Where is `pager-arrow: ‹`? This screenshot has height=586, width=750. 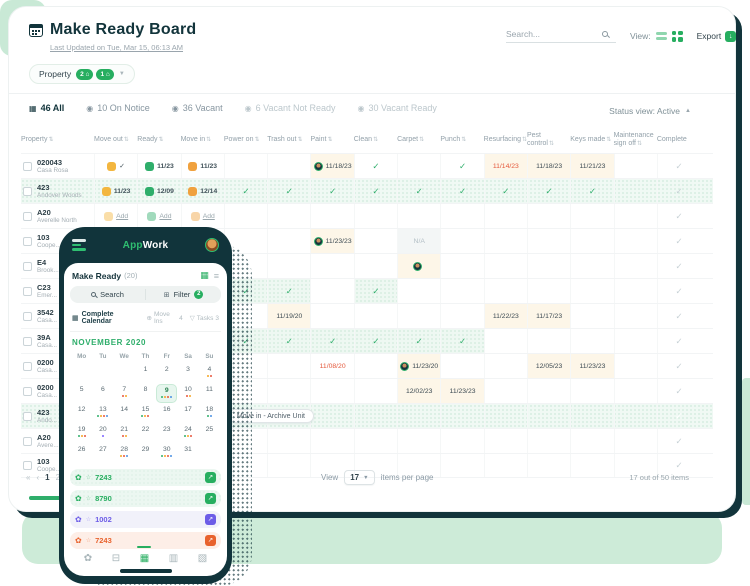
pager-arrow: ‹ is located at coordinates (38, 477).